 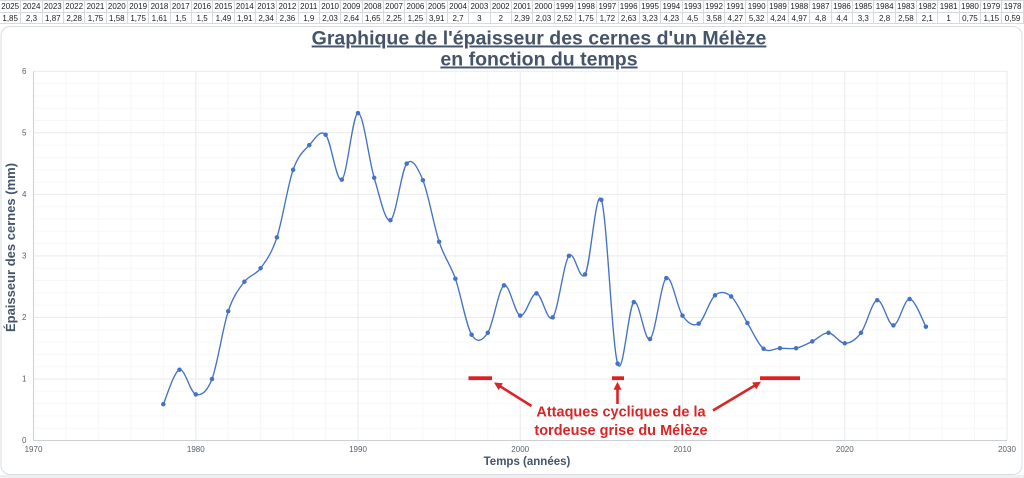 I want to click on svg-text: 4, so click(x=24, y=194).